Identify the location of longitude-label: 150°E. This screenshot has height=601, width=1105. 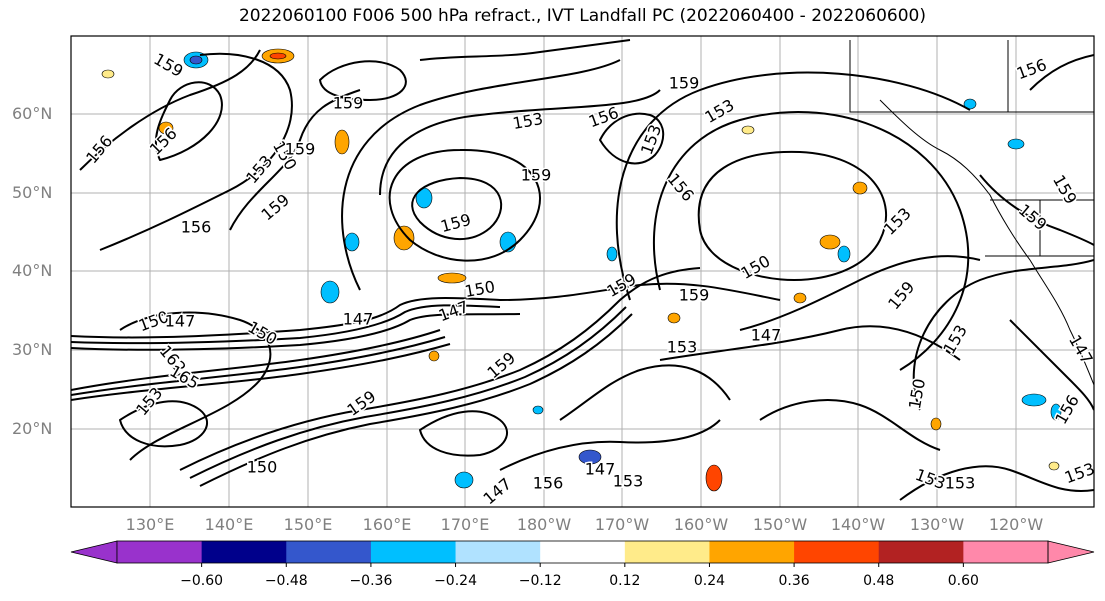
(308, 524).